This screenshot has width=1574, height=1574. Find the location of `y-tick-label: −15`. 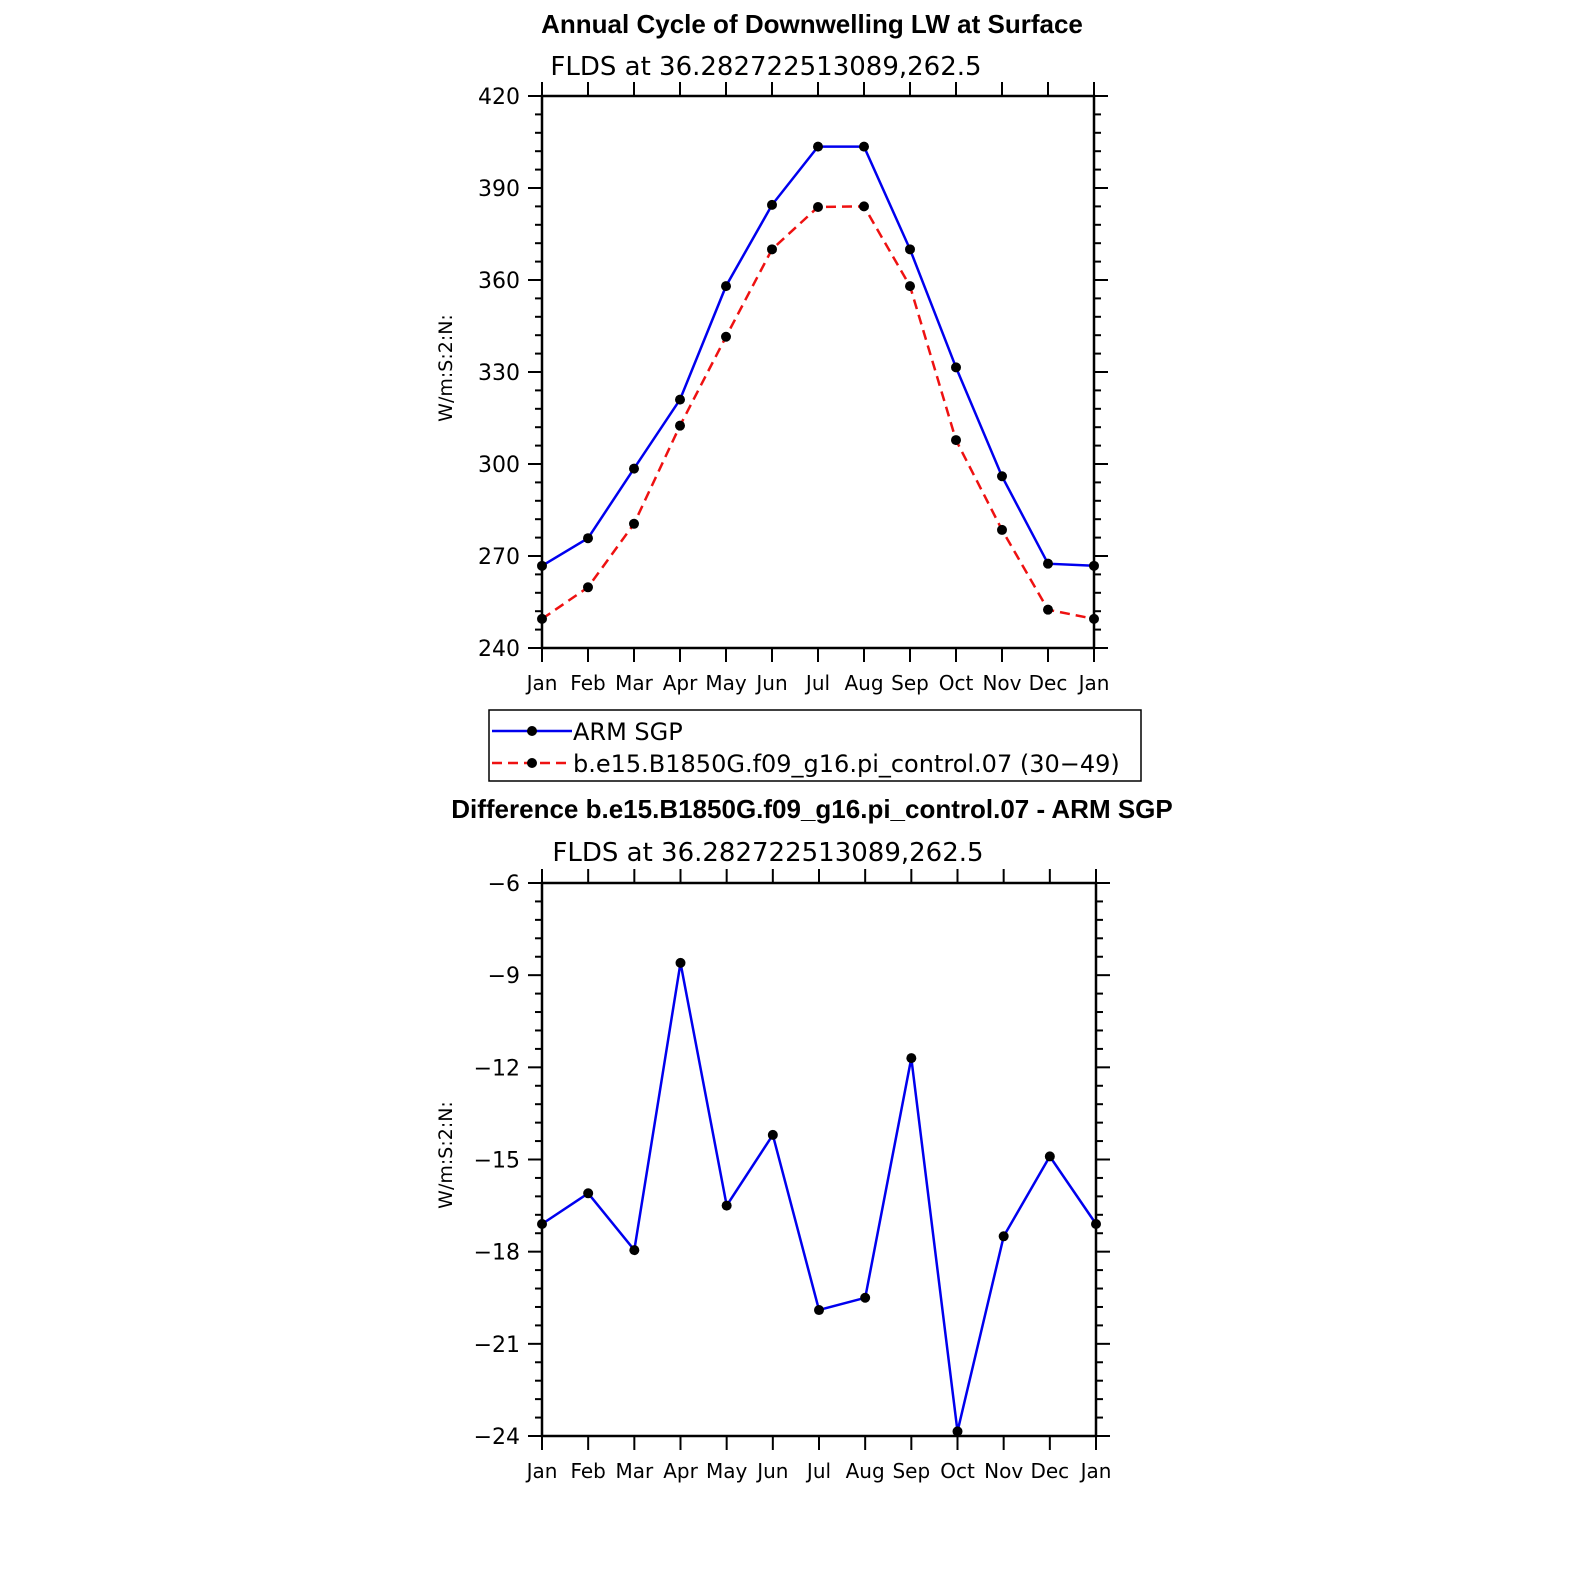

y-tick-label: −15 is located at coordinates (497, 1161).